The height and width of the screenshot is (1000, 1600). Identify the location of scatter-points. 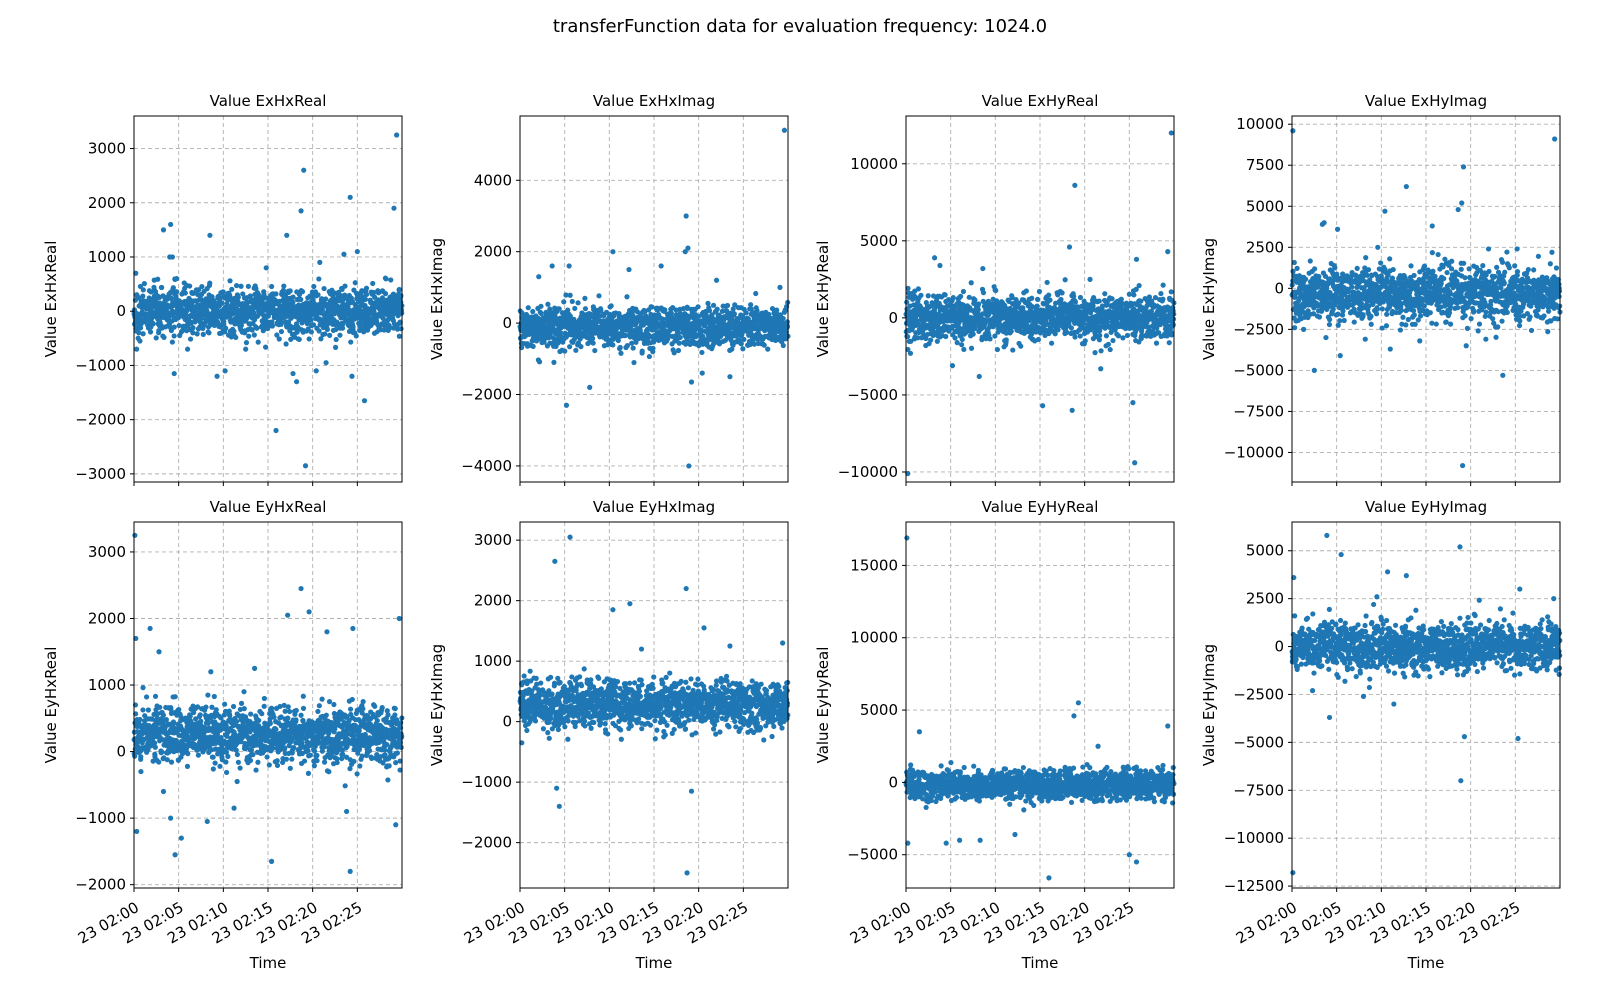
(268, 300).